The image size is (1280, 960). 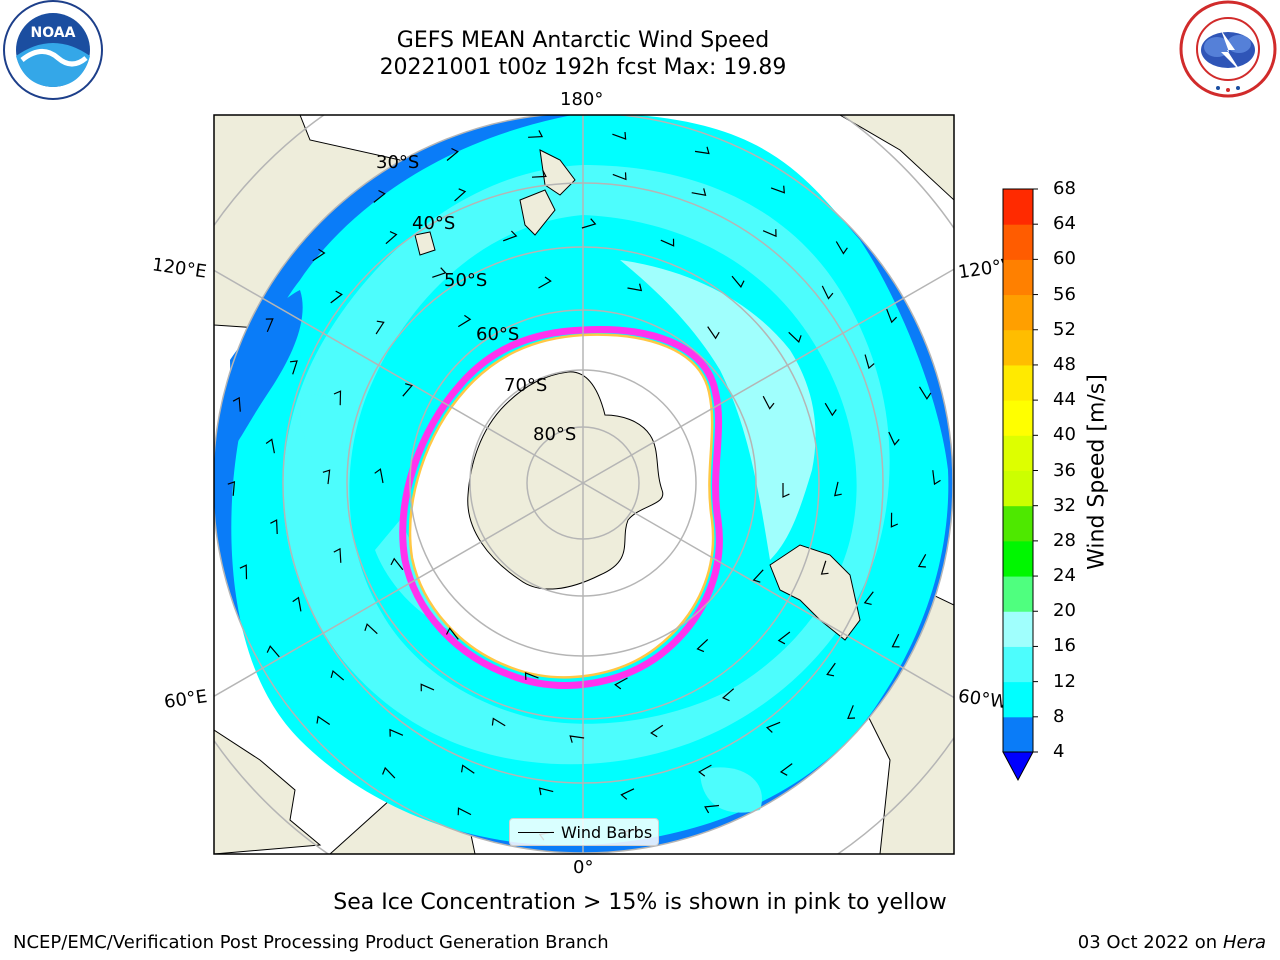 I want to click on colorbar-tick-label: 12, so click(x=1064, y=681).